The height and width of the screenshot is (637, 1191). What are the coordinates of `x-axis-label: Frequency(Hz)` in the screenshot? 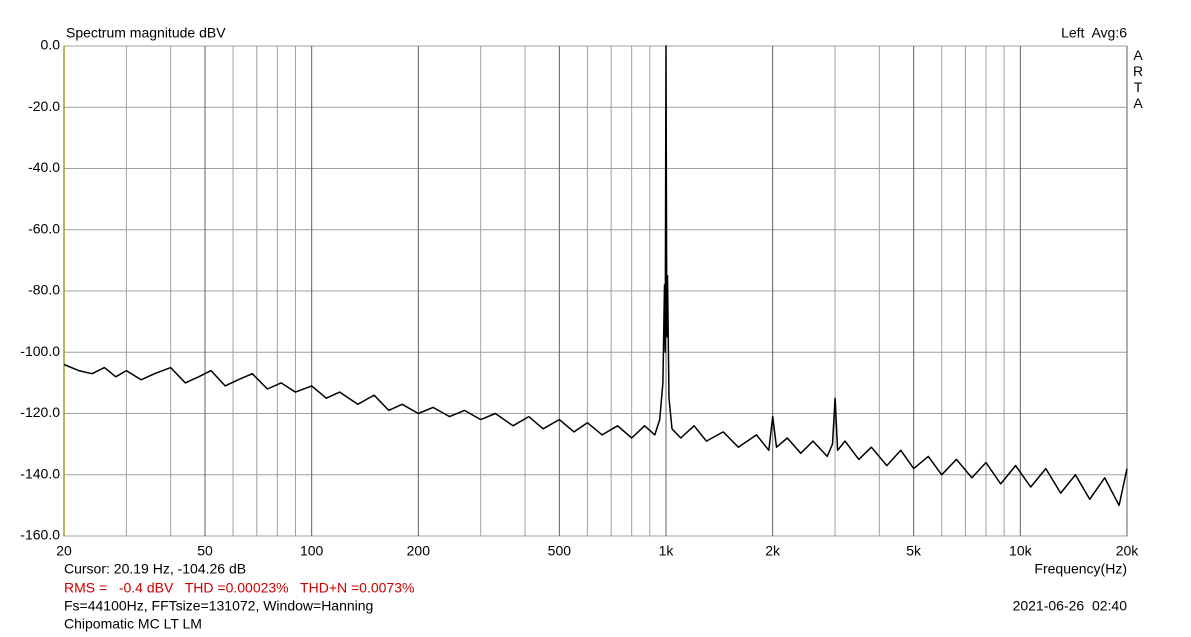 It's located at (1080, 569).